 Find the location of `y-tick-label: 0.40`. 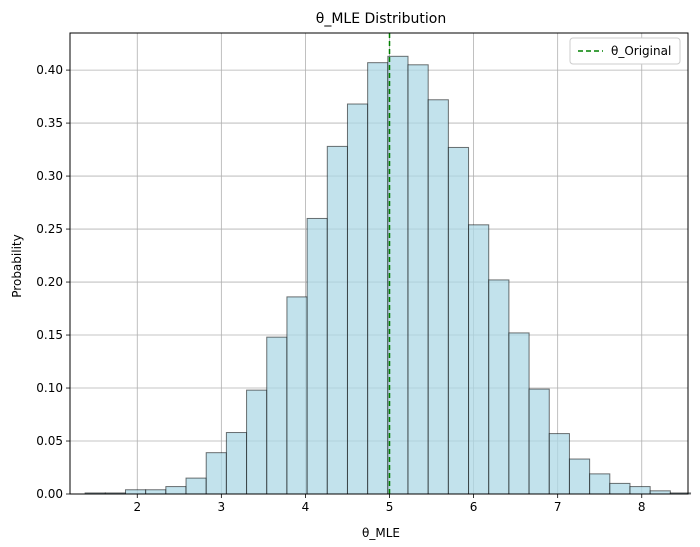

y-tick-label: 0.40 is located at coordinates (49, 70).